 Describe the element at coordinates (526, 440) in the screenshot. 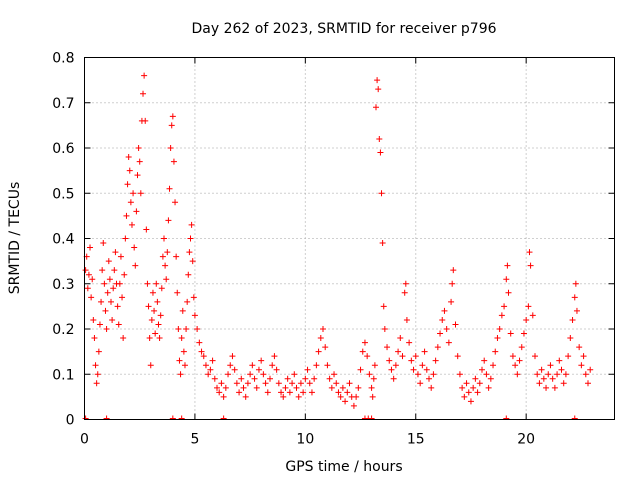

I see `x-tick-label: 20` at that location.